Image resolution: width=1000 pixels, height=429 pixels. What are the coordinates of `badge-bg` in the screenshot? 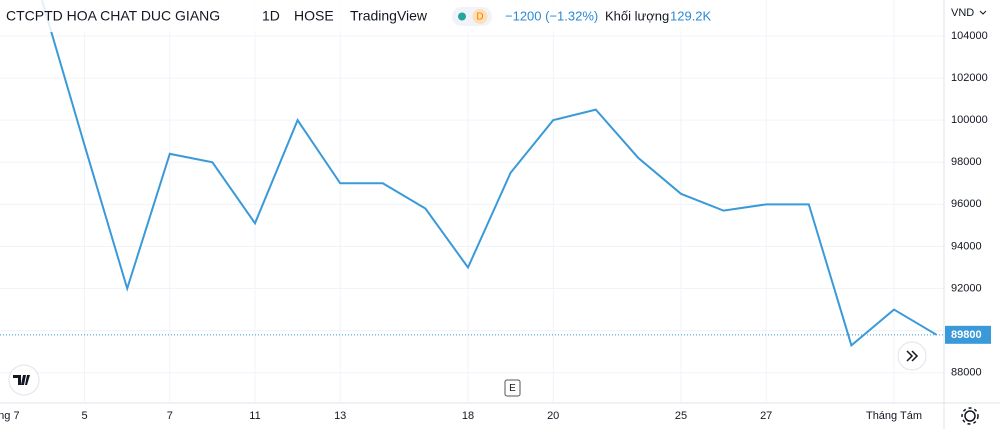 It's located at (480, 16).